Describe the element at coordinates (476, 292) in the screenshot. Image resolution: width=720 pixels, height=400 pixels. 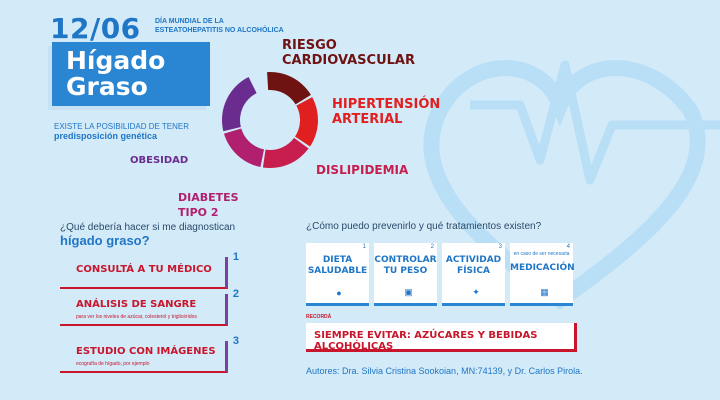
I see `runner-icon: ✦` at that location.